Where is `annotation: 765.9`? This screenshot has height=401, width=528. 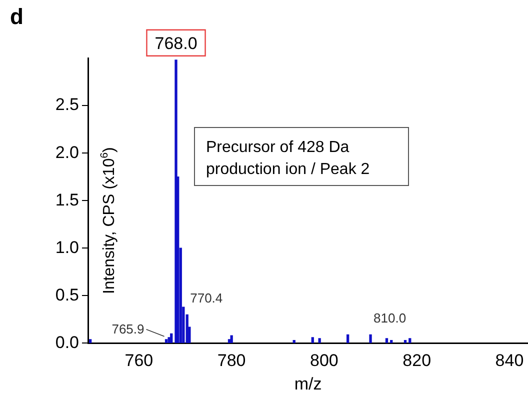
annotation: 765.9 is located at coordinates (128, 328).